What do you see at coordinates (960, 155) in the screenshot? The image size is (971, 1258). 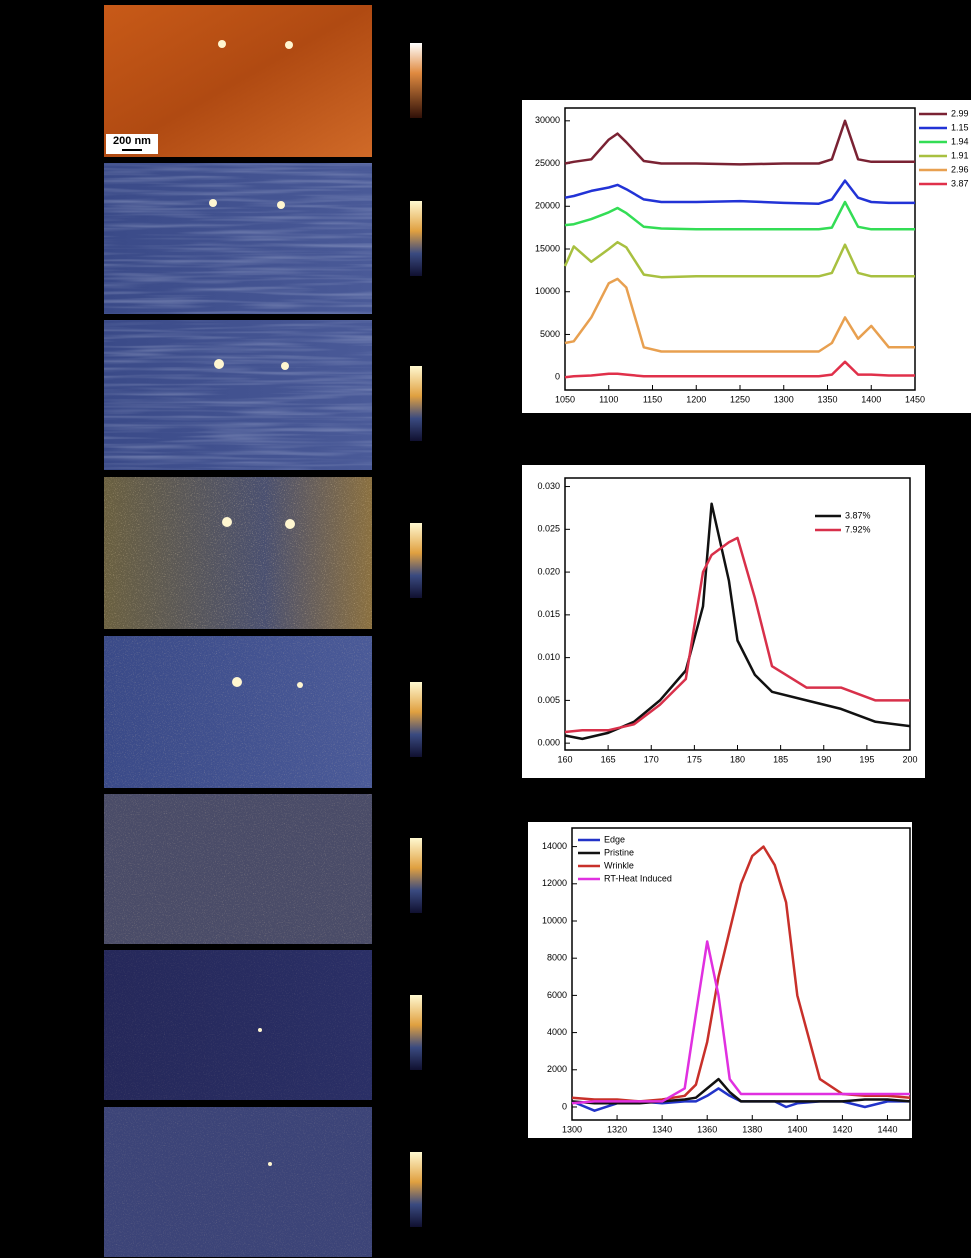 I see `legend-label: 1.91` at bounding box center [960, 155].